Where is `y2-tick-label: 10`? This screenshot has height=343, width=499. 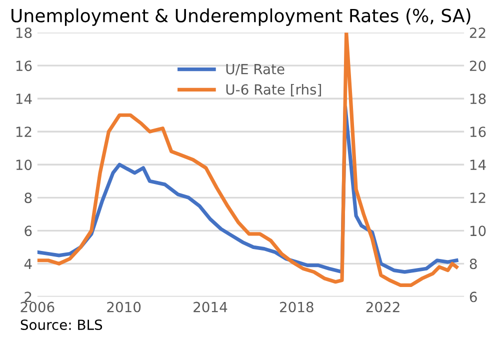
y2-tick-label: 10 is located at coordinates (478, 231).